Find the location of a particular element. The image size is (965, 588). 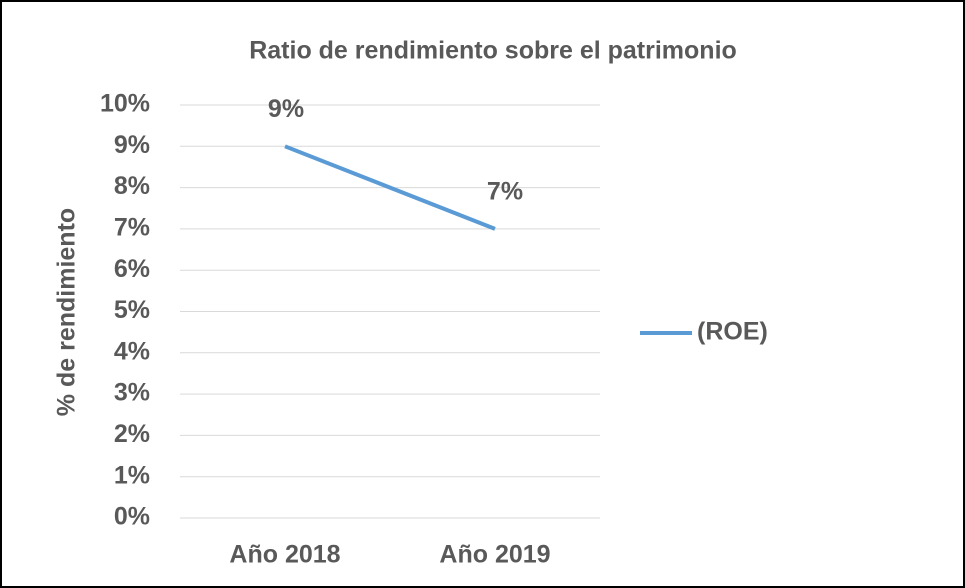

chart-title: Ratio de rendimiento sobre el patrimonio is located at coordinates (493, 51).